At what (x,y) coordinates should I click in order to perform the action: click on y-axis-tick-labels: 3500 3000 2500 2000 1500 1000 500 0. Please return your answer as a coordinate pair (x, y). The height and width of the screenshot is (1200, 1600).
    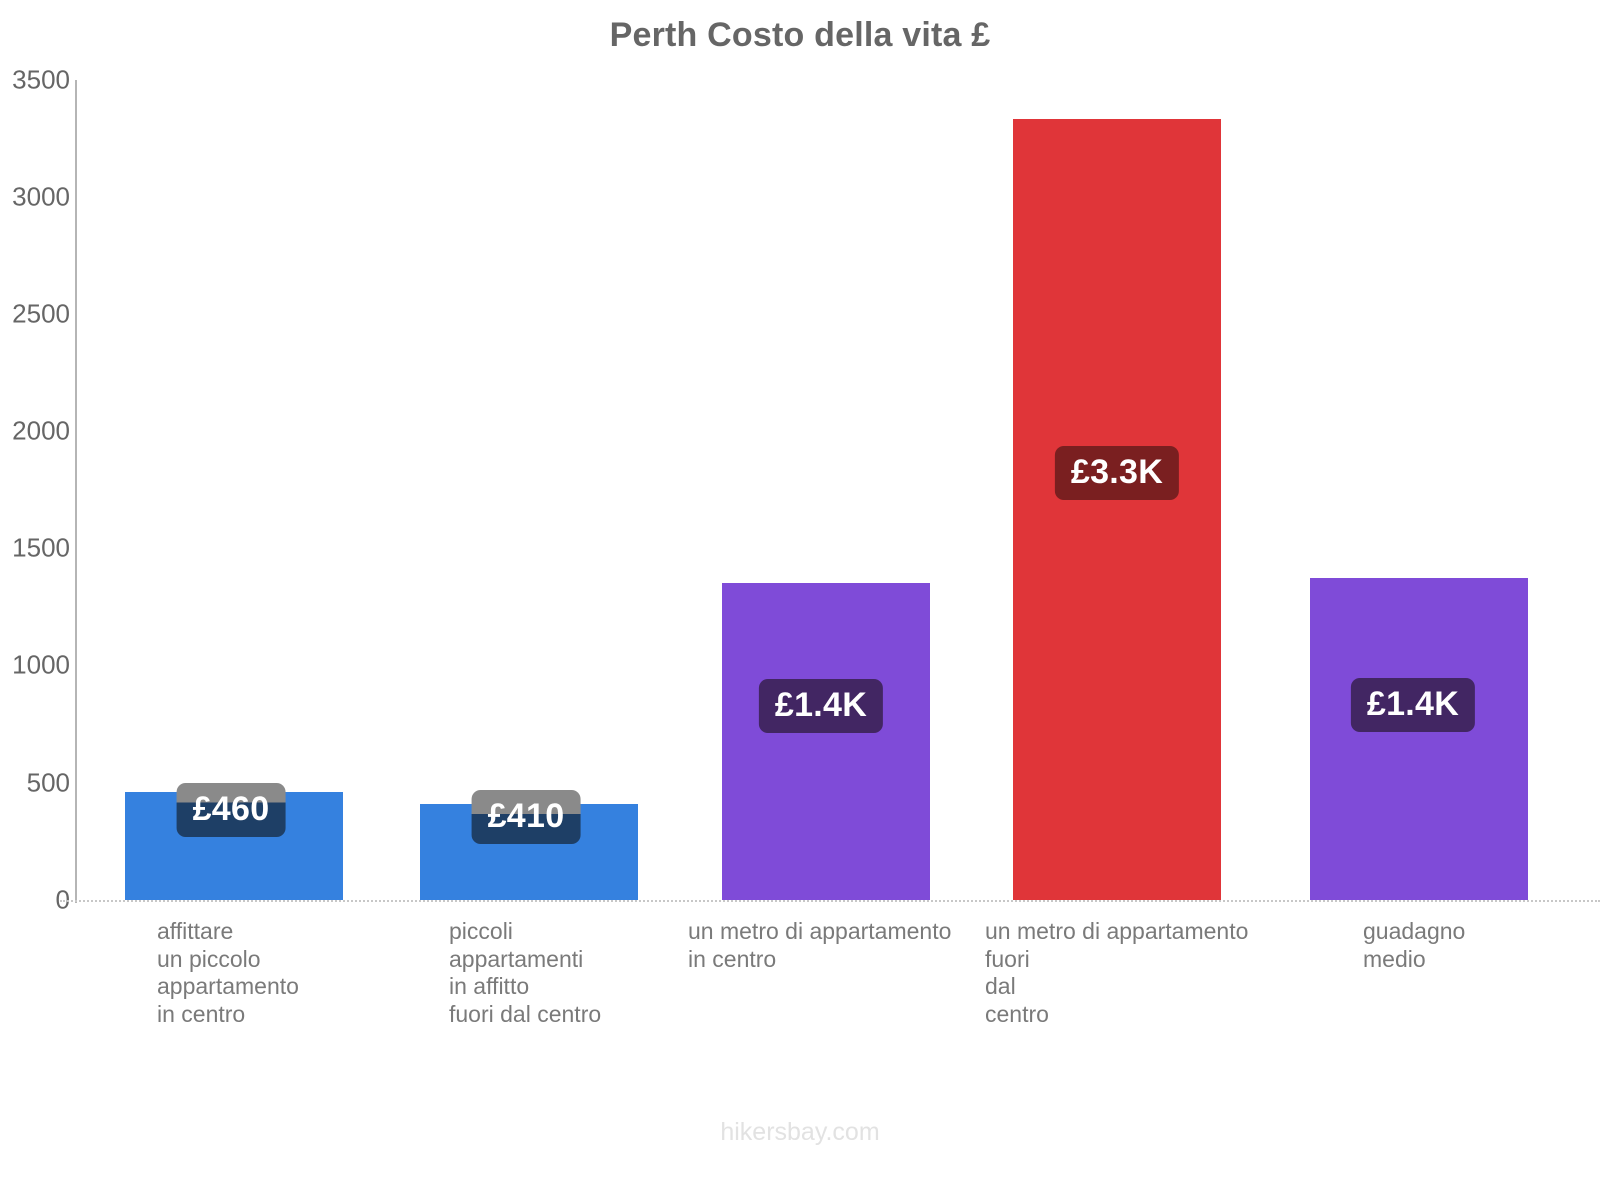
    Looking at the image, I should click on (35, 600).